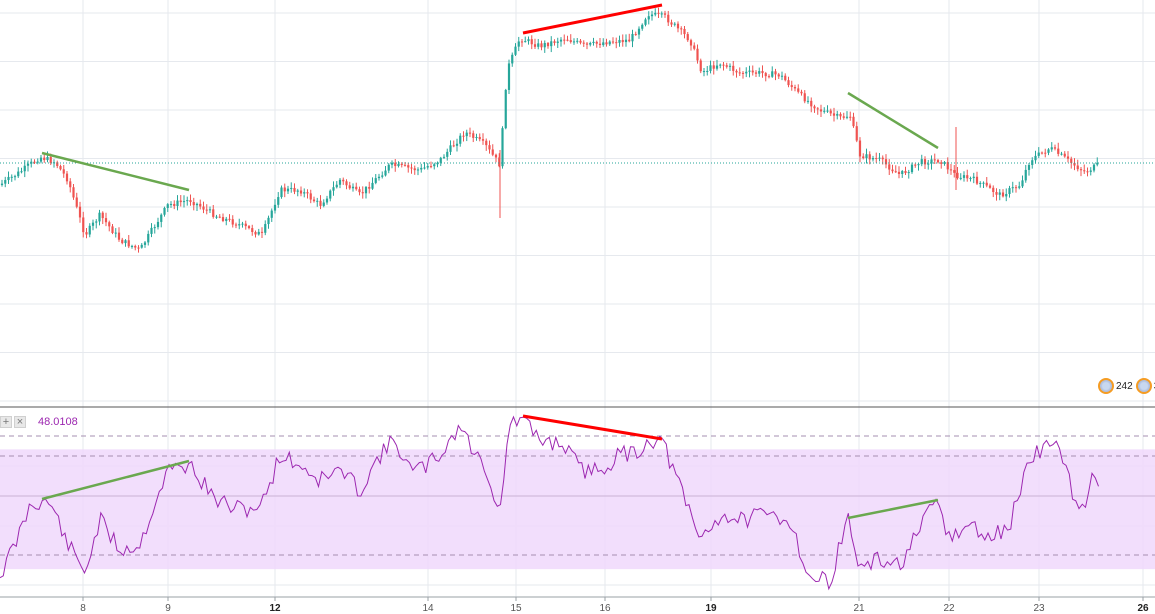 The image size is (1155, 614). I want to click on event-count: 3, so click(1154, 386).